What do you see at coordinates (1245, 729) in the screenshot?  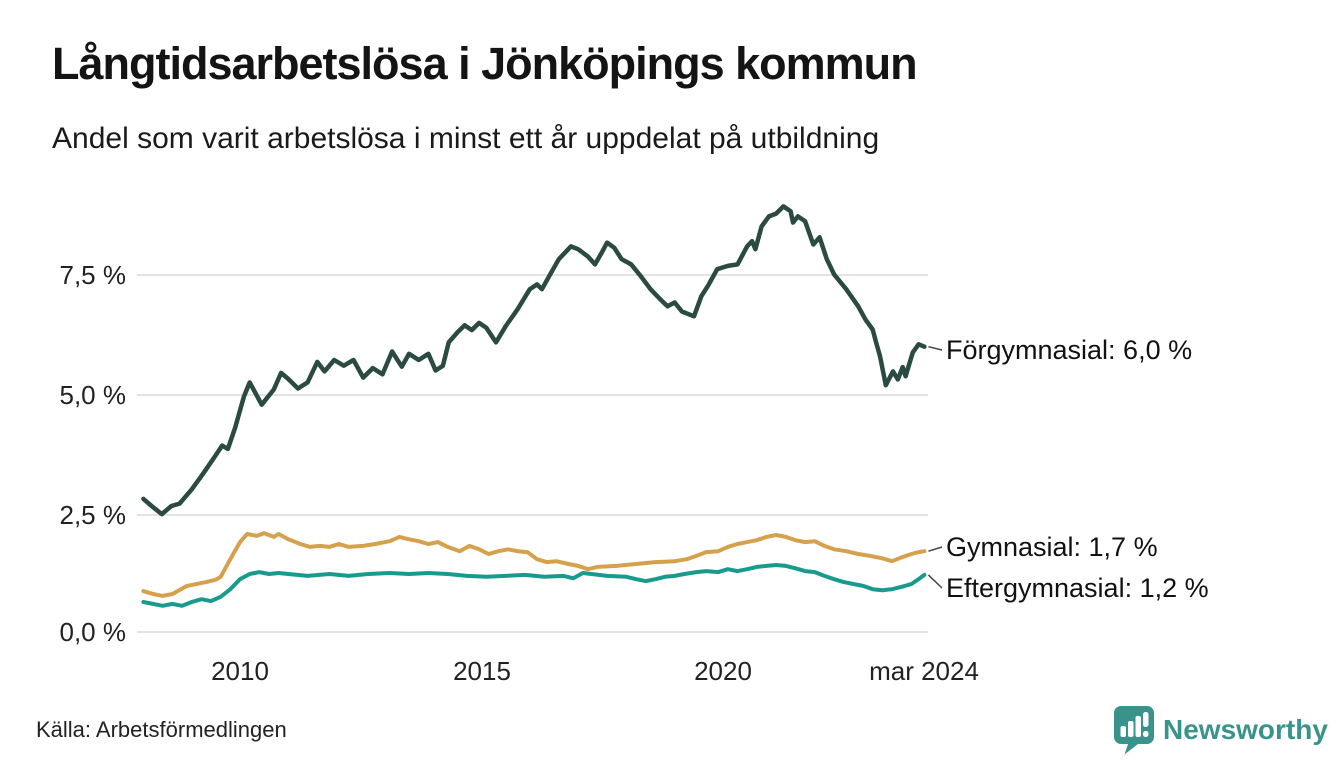 I see `newsworthy-wordmark: Newsworthy` at bounding box center [1245, 729].